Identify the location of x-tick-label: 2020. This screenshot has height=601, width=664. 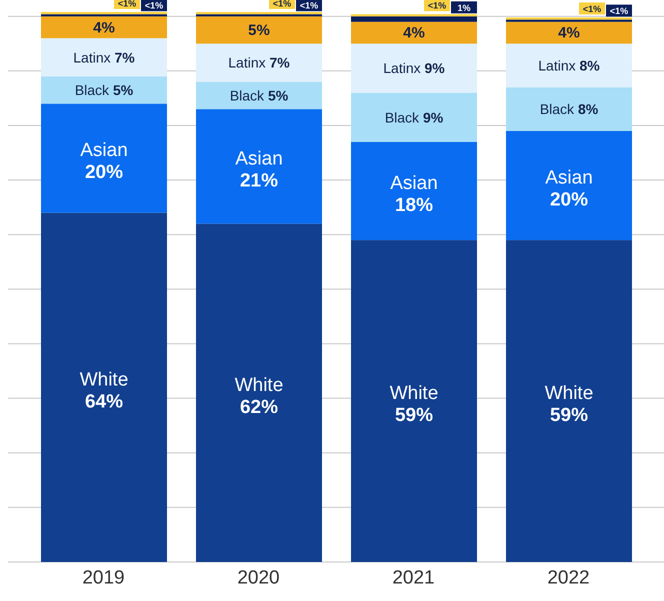
(258, 577).